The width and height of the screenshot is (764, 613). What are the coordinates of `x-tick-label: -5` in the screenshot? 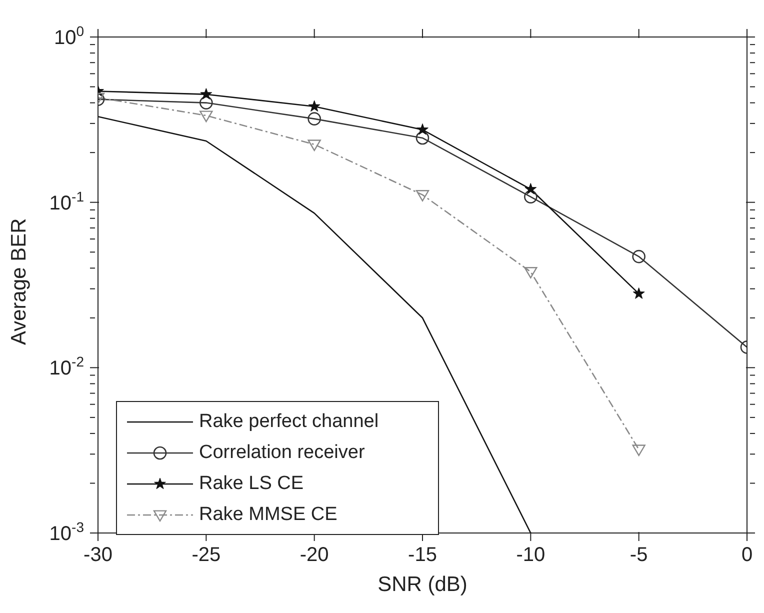 It's located at (639, 555).